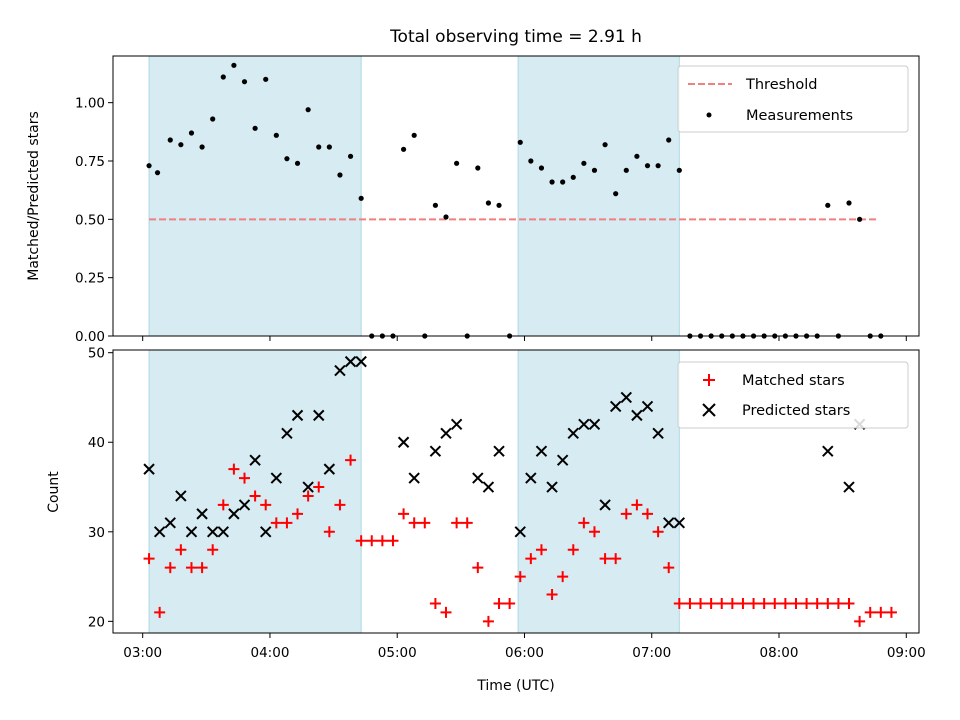 This screenshot has height=720, width=960. I want to click on x-tick-label: 04:00, so click(270, 653).